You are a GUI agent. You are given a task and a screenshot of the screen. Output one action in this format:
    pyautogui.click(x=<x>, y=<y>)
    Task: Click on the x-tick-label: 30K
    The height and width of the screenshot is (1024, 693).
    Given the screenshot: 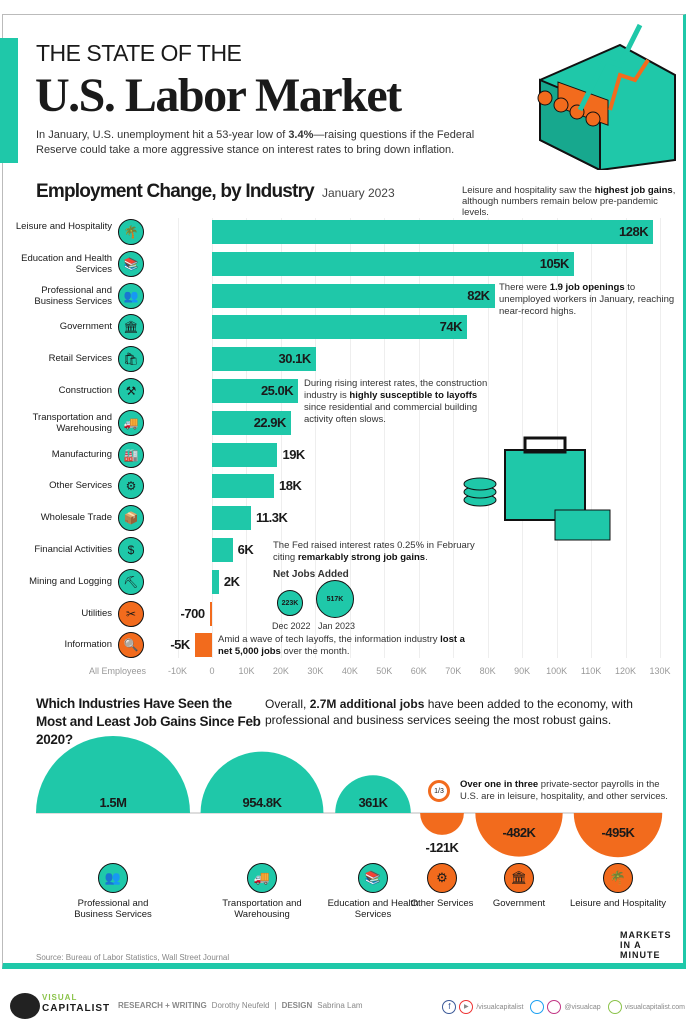 What is the action you would take?
    pyautogui.click(x=315, y=671)
    